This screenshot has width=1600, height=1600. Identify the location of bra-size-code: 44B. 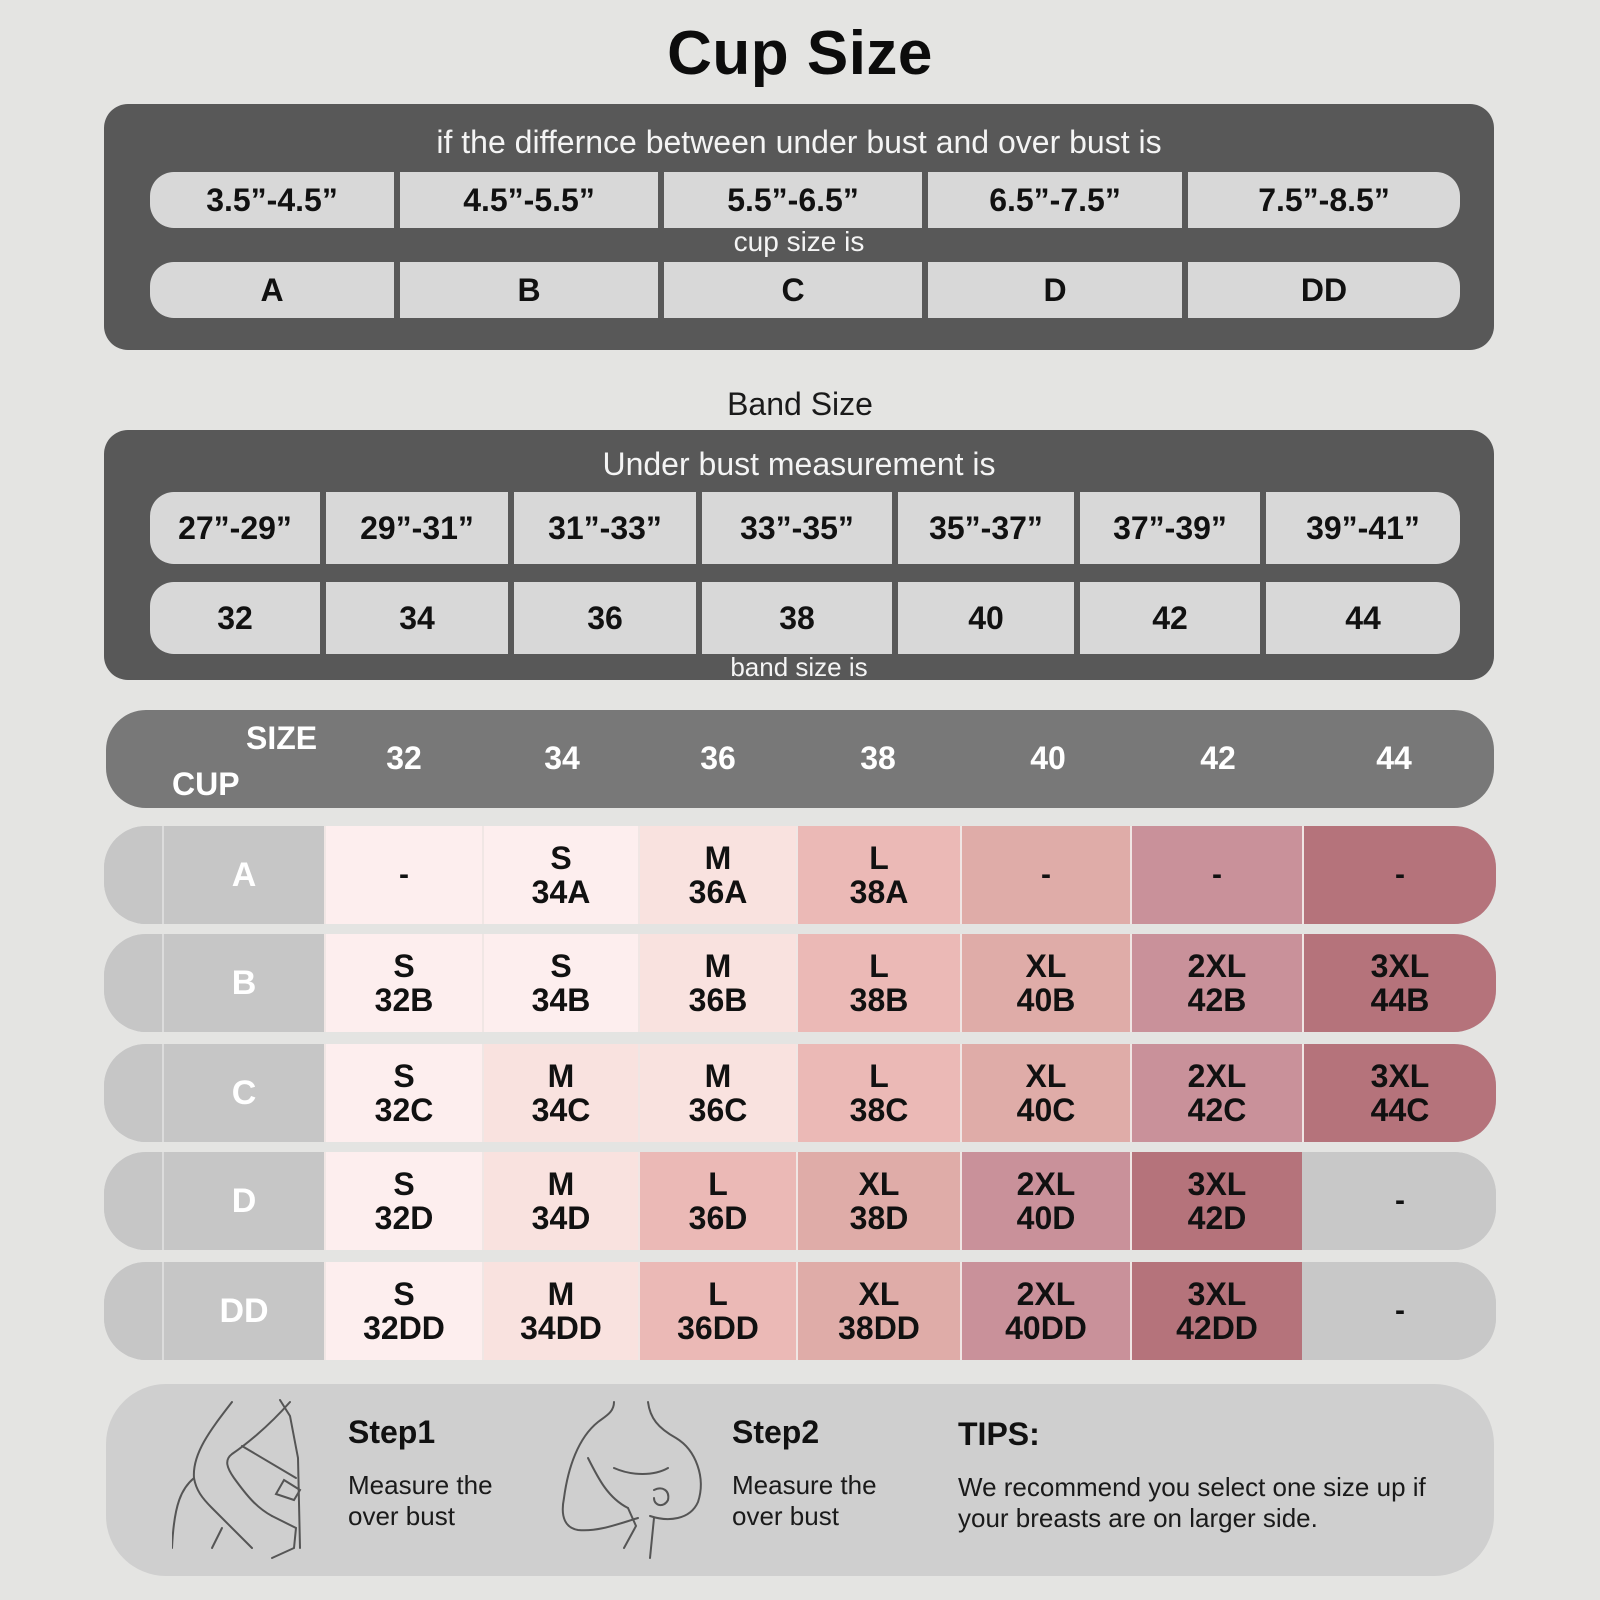
(1400, 1000).